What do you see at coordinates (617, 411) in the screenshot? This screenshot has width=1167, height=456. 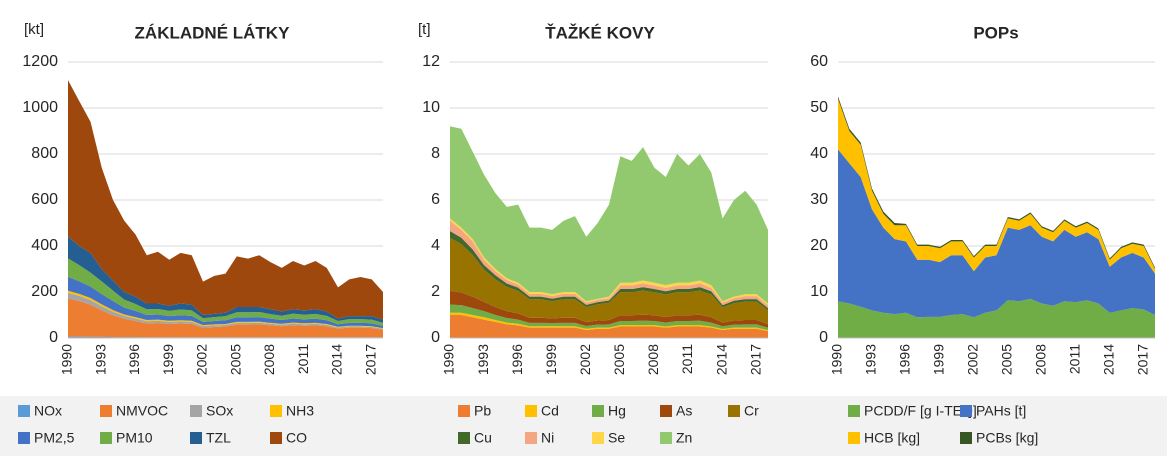 I see `legend-label: Hg` at bounding box center [617, 411].